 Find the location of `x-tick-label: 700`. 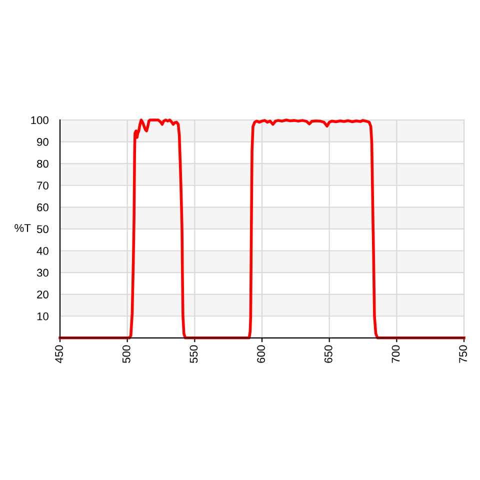

x-tick-label: 700 is located at coordinates (396, 354).